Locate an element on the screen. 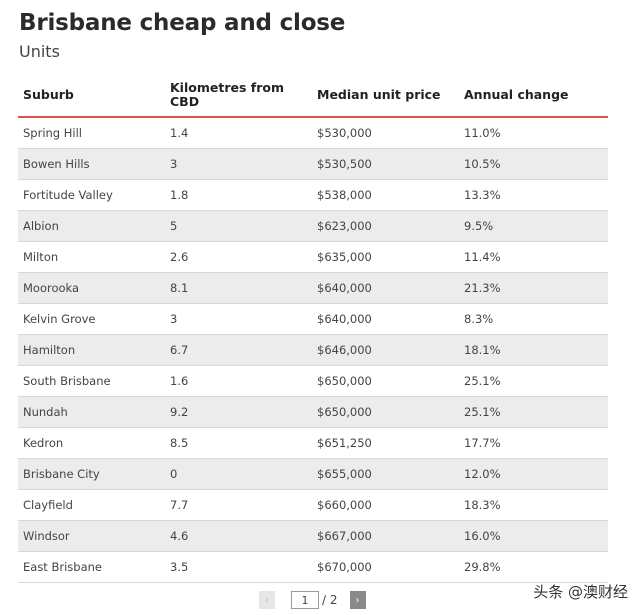 The image size is (640, 615). cell-median-price: $660,000 is located at coordinates (344, 505).